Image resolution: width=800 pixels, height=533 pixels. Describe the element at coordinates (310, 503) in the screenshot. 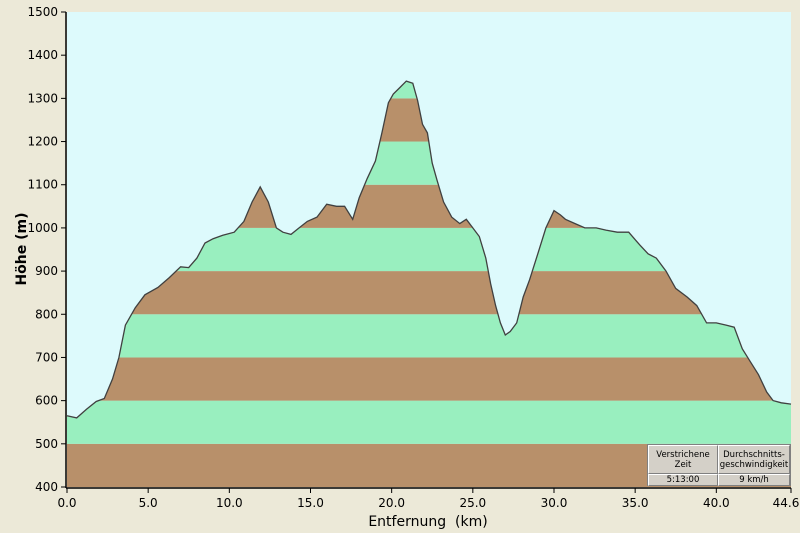

I see `x-tick-label: 15.0` at that location.